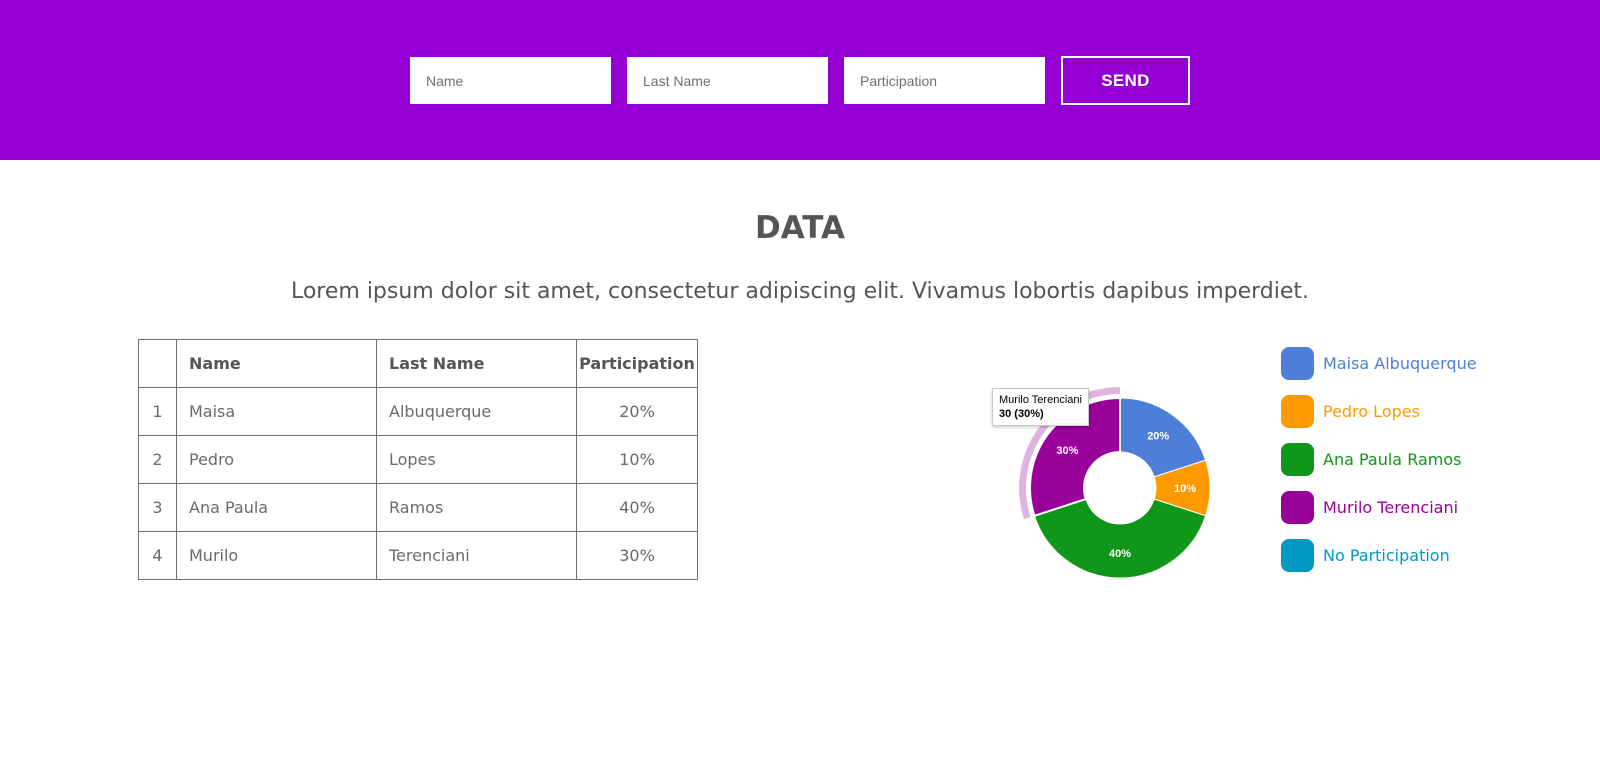  Describe the element at coordinates (476, 363) in the screenshot. I see `header-last-name: Last Name` at that location.